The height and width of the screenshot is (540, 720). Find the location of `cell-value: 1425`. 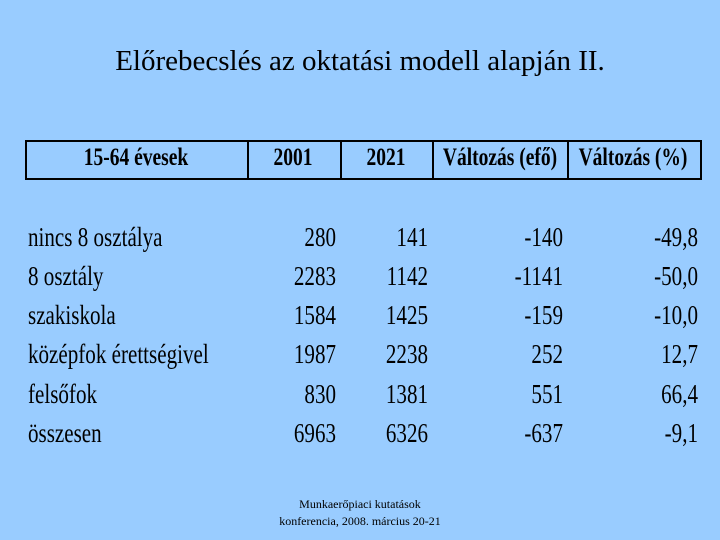

cell-value: 1425 is located at coordinates (406, 315).